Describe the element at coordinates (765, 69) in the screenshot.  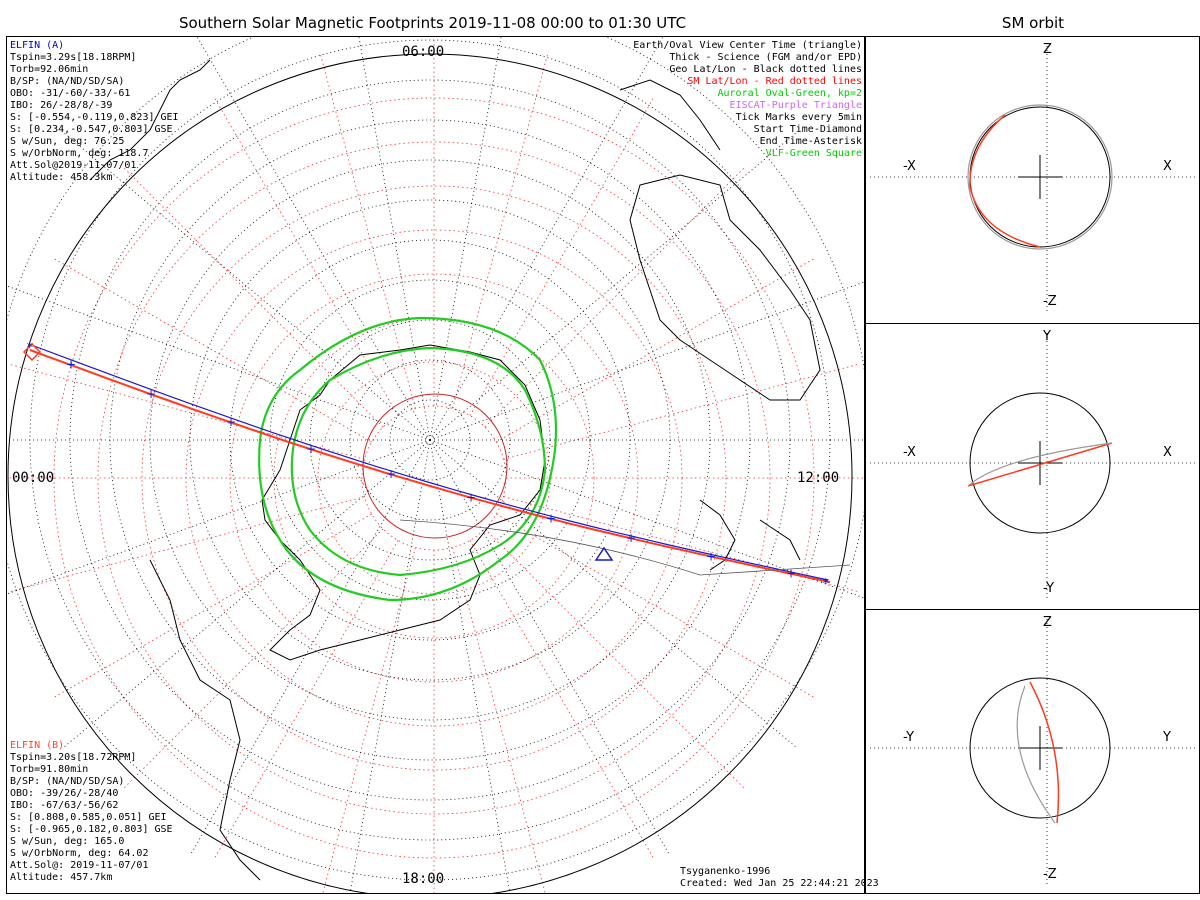
I see `legend-entry: Geo Lat/Lon - Black dotted lines` at that location.